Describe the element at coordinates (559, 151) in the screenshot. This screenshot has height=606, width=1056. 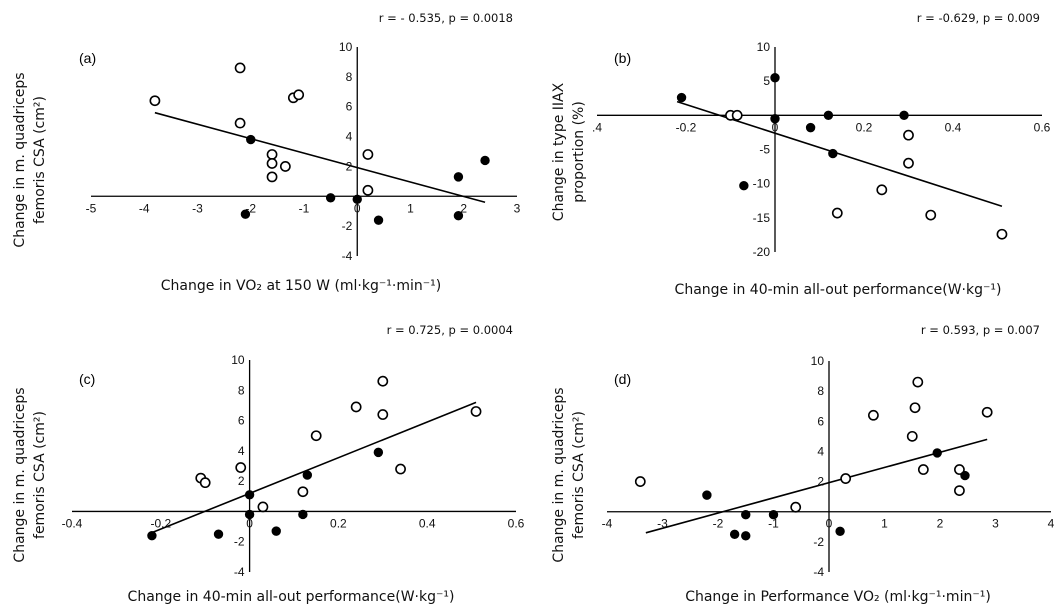
I see `y-axis-label-b-line1: Change in type IIAX` at that location.